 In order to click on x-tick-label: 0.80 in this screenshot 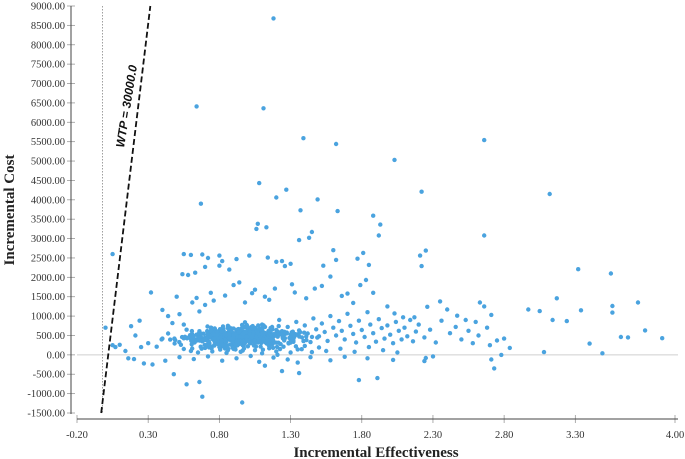, I will do `click(219, 435)`.